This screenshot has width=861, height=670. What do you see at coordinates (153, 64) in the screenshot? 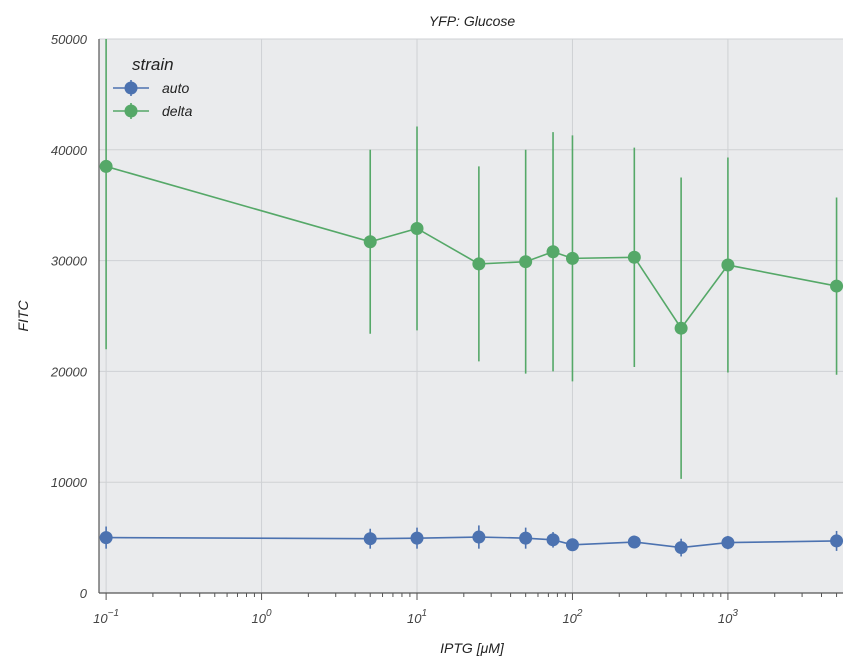
I see `legend-title: strain` at bounding box center [153, 64].